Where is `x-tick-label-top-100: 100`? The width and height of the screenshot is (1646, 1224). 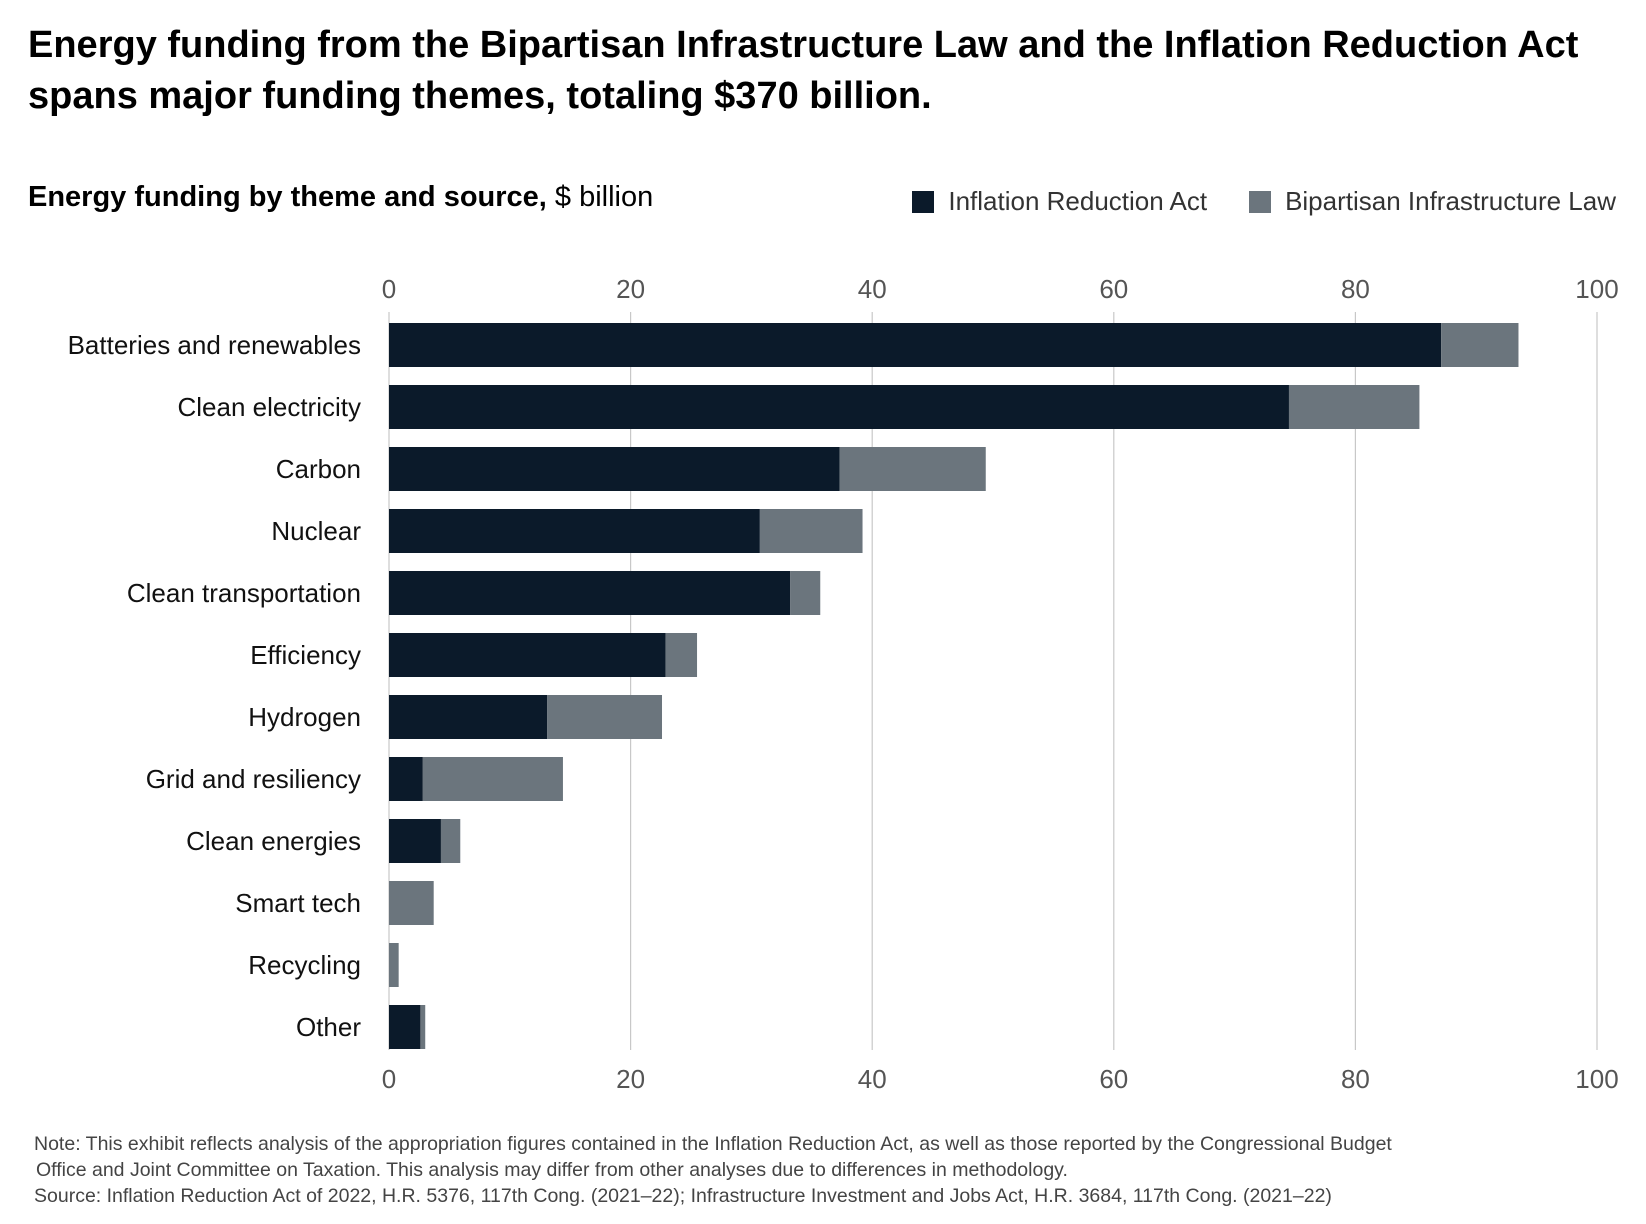 x-tick-label-top-100: 100 is located at coordinates (1596, 289).